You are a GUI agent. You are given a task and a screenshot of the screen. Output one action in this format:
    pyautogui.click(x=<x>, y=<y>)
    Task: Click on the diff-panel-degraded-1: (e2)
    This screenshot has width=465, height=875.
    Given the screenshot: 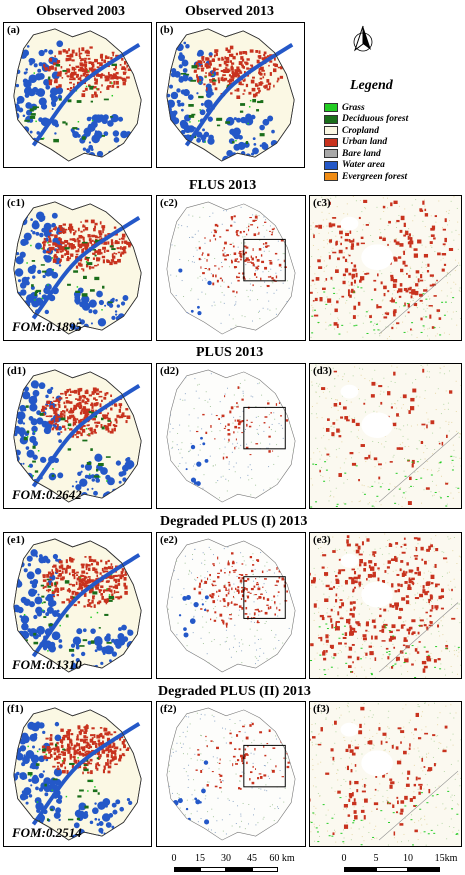 What is the action you would take?
    pyautogui.click(x=231, y=605)
    